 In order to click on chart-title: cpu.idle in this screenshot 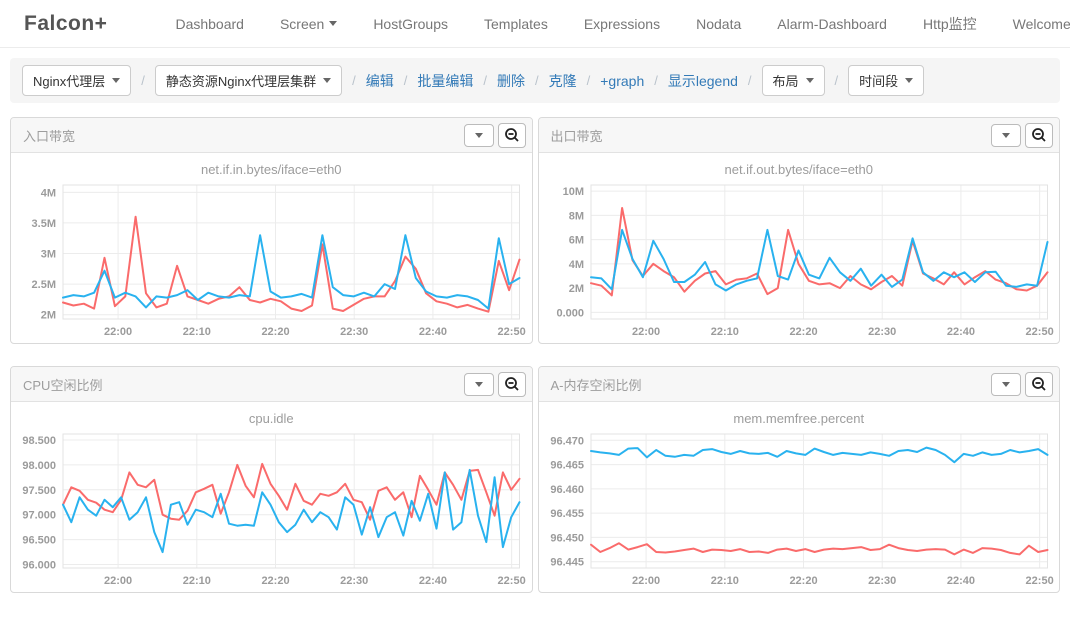, I will do `click(271, 418)`.